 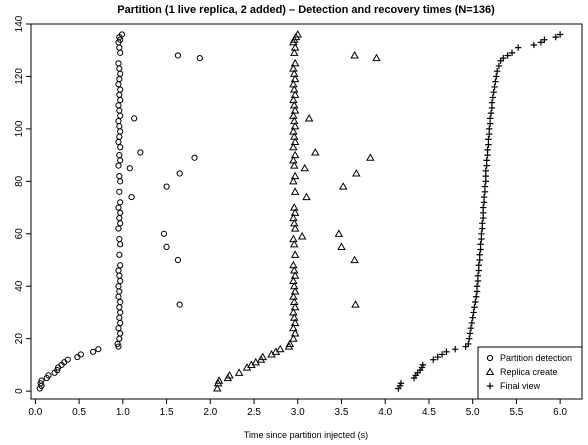 I want to click on legend-plus-symbol, so click(x=490, y=386).